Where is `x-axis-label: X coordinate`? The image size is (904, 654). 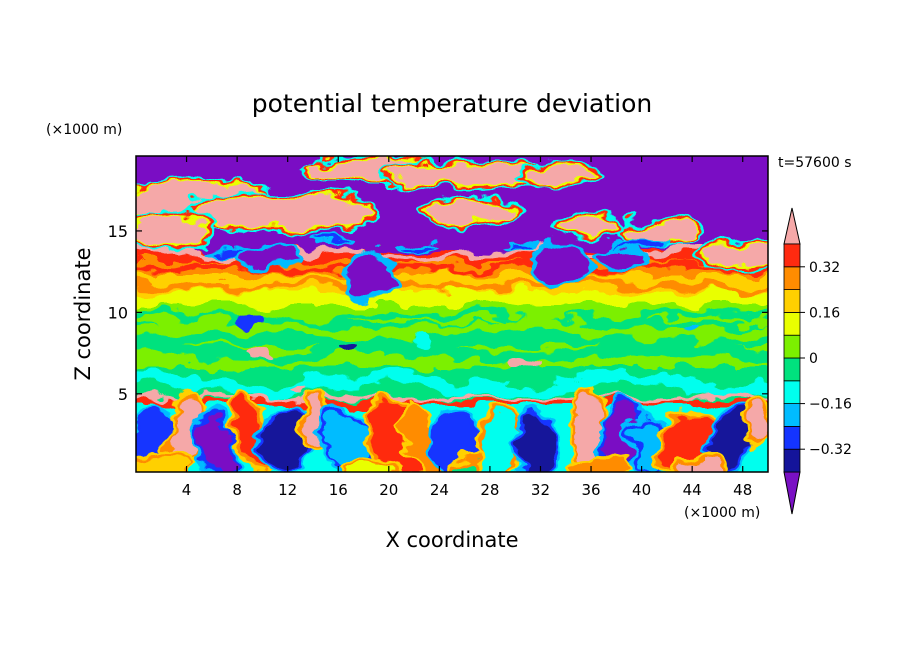 x-axis-label: X coordinate is located at coordinates (451, 540).